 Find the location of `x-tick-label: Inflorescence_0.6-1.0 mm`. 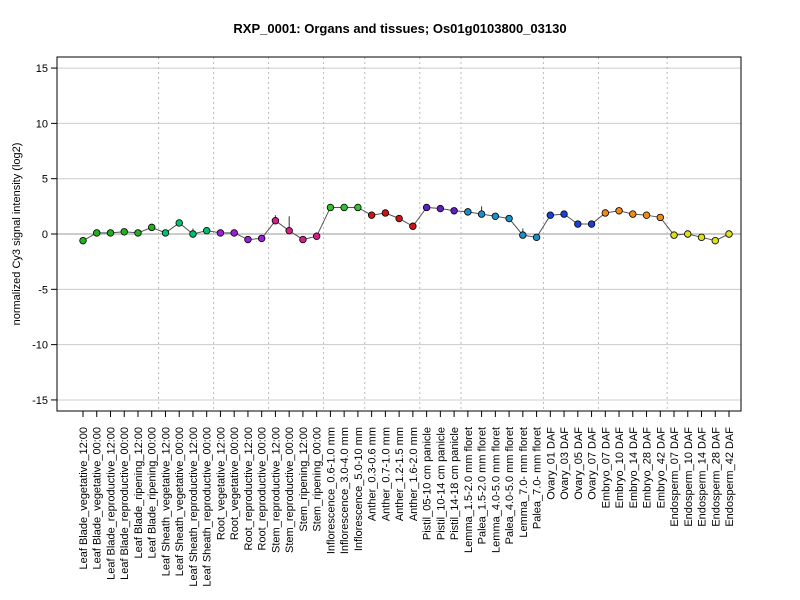

x-tick-label: Inflorescence_0.6-1.0 mm is located at coordinates (331, 490).